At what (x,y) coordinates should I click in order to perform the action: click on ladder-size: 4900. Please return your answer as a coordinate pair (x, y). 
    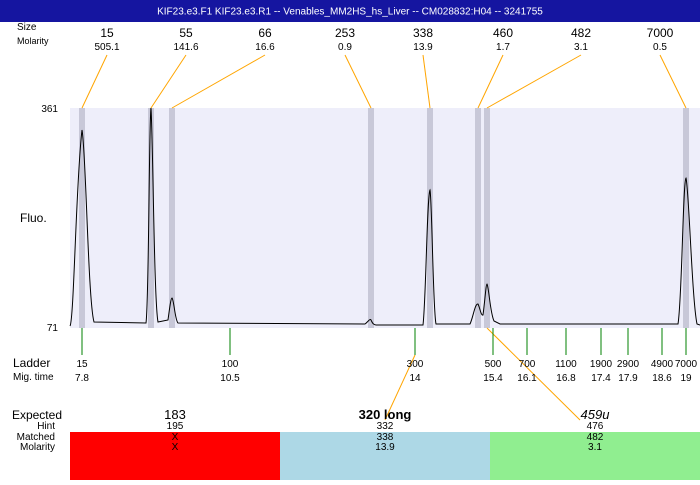
    Looking at the image, I should click on (662, 364).